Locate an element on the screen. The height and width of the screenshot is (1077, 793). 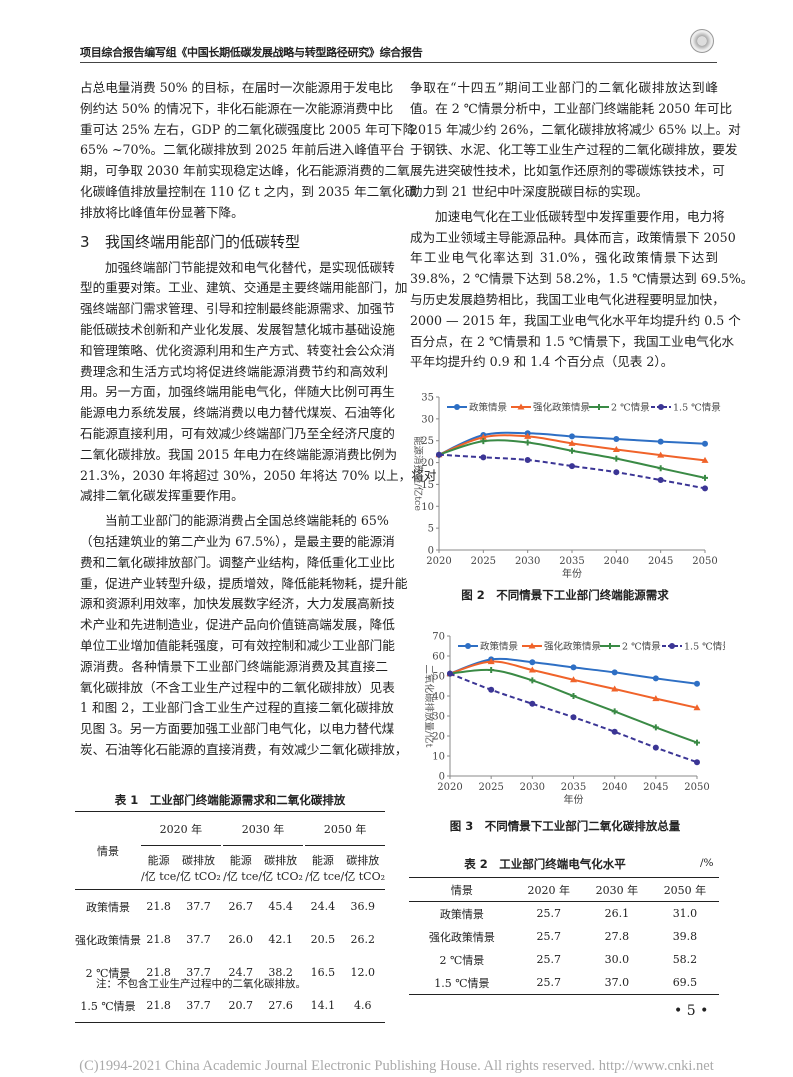
table-cell: 38.2 is located at coordinates (280, 972).